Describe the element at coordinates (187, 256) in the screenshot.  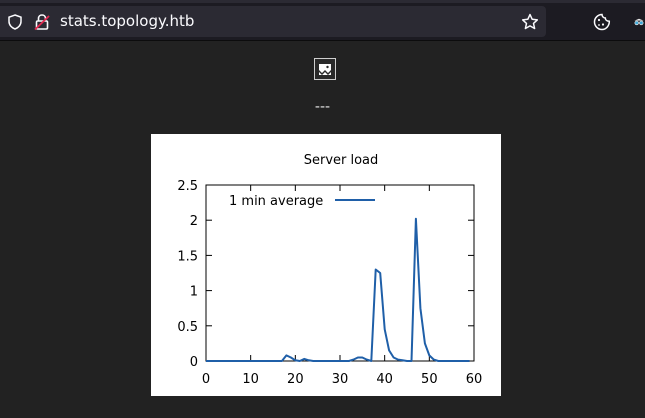
I see `y-tick-label: 1.5` at that location.